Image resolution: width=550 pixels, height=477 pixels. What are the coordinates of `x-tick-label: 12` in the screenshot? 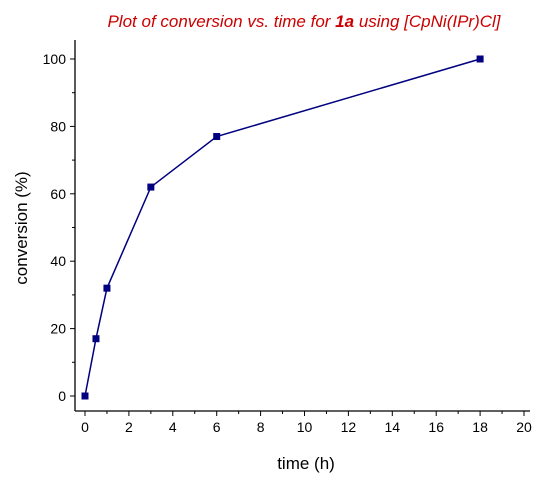 It's located at (349, 427).